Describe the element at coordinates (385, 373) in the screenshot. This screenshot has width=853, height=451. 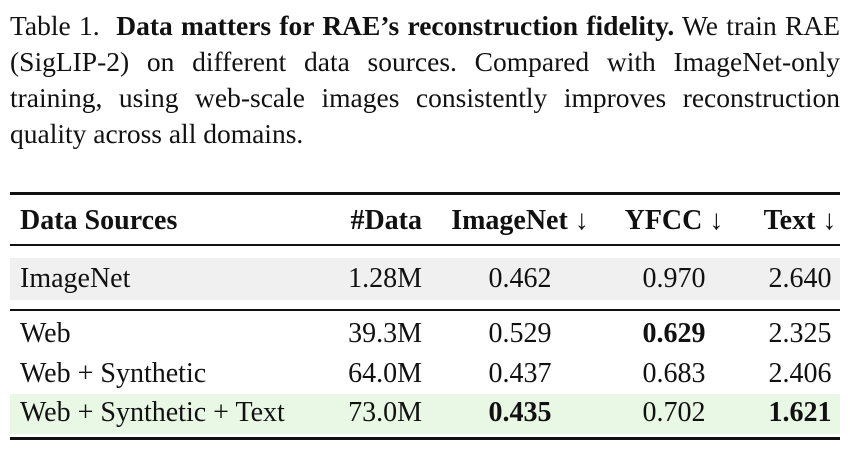
I see `cell: 64.0M` at that location.